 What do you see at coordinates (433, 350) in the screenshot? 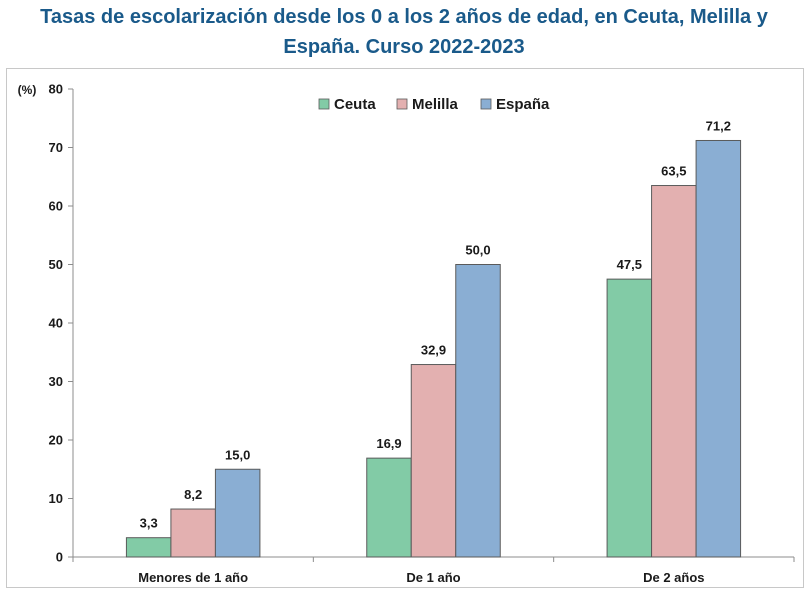
I see `data-label: 32,9` at bounding box center [433, 350].